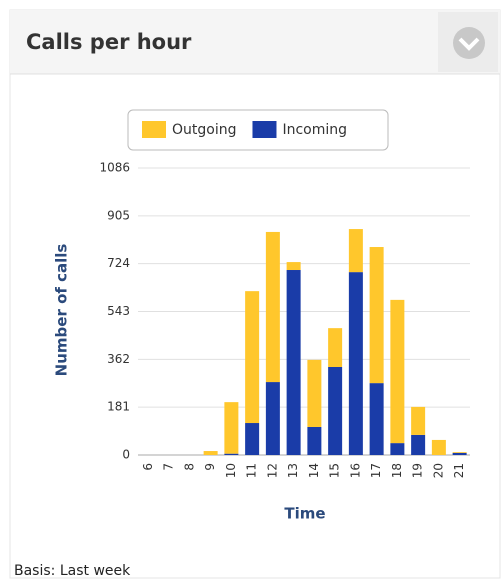 The height and width of the screenshot is (580, 501). I want to click on x-tick-label: 7, so click(169, 467).